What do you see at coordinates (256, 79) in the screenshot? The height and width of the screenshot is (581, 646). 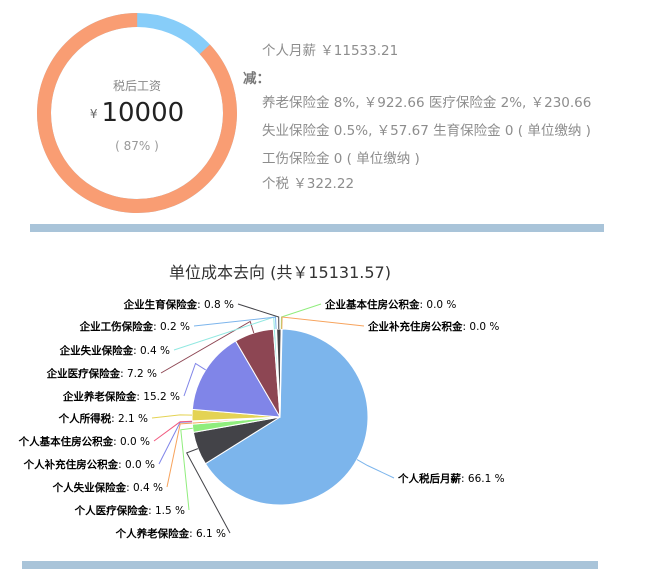 I see `minus-label: 减：` at bounding box center [256, 79].